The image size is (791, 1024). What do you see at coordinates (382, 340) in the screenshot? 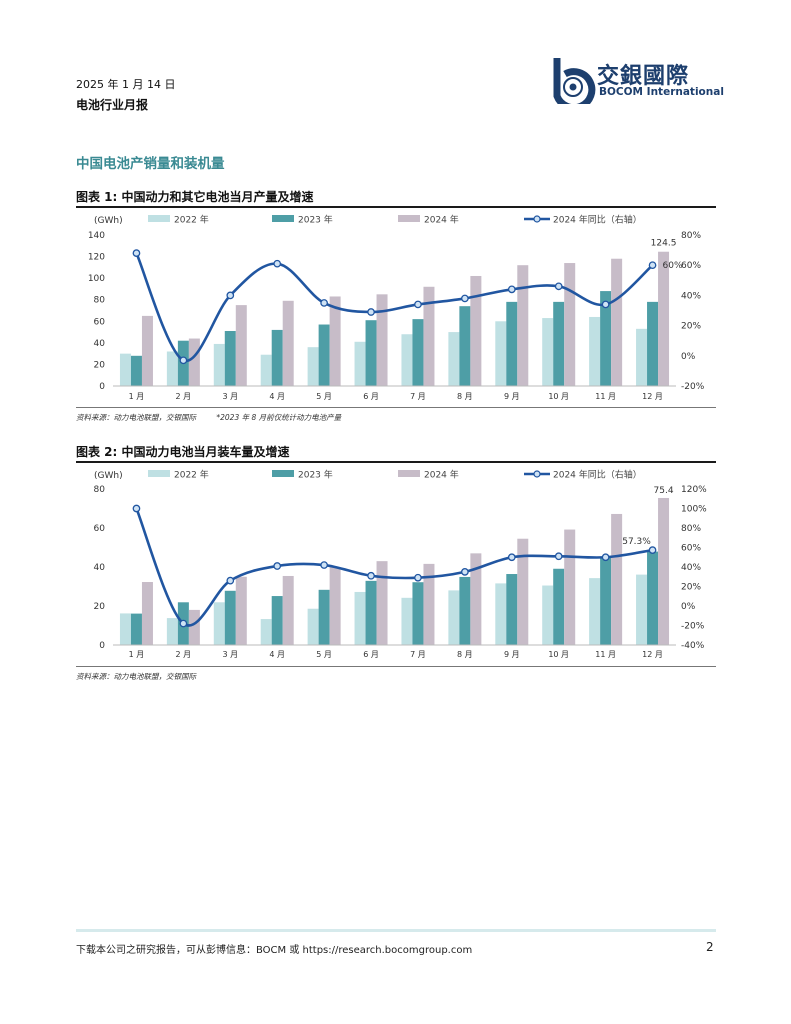
I see `bar-6月-2` at bounding box center [382, 340].